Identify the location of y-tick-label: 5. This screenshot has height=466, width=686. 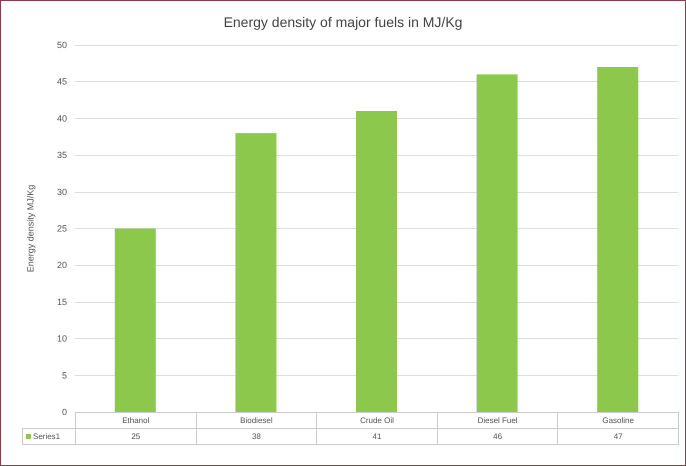
(64, 375).